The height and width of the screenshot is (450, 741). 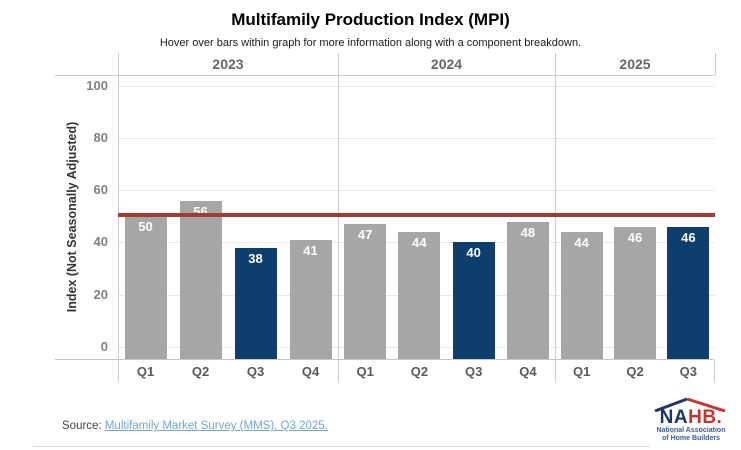 I want to click on bar-2024-Q3, so click(x=473, y=300).